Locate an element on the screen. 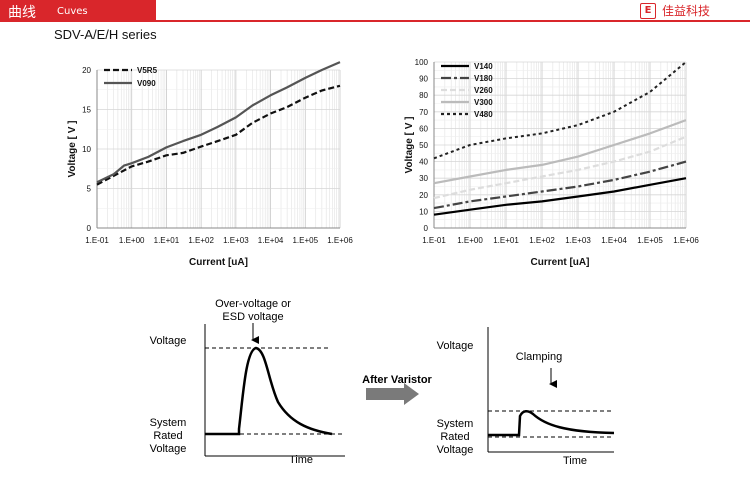  peak-label-line2: ESD voltage is located at coordinates (252, 317).